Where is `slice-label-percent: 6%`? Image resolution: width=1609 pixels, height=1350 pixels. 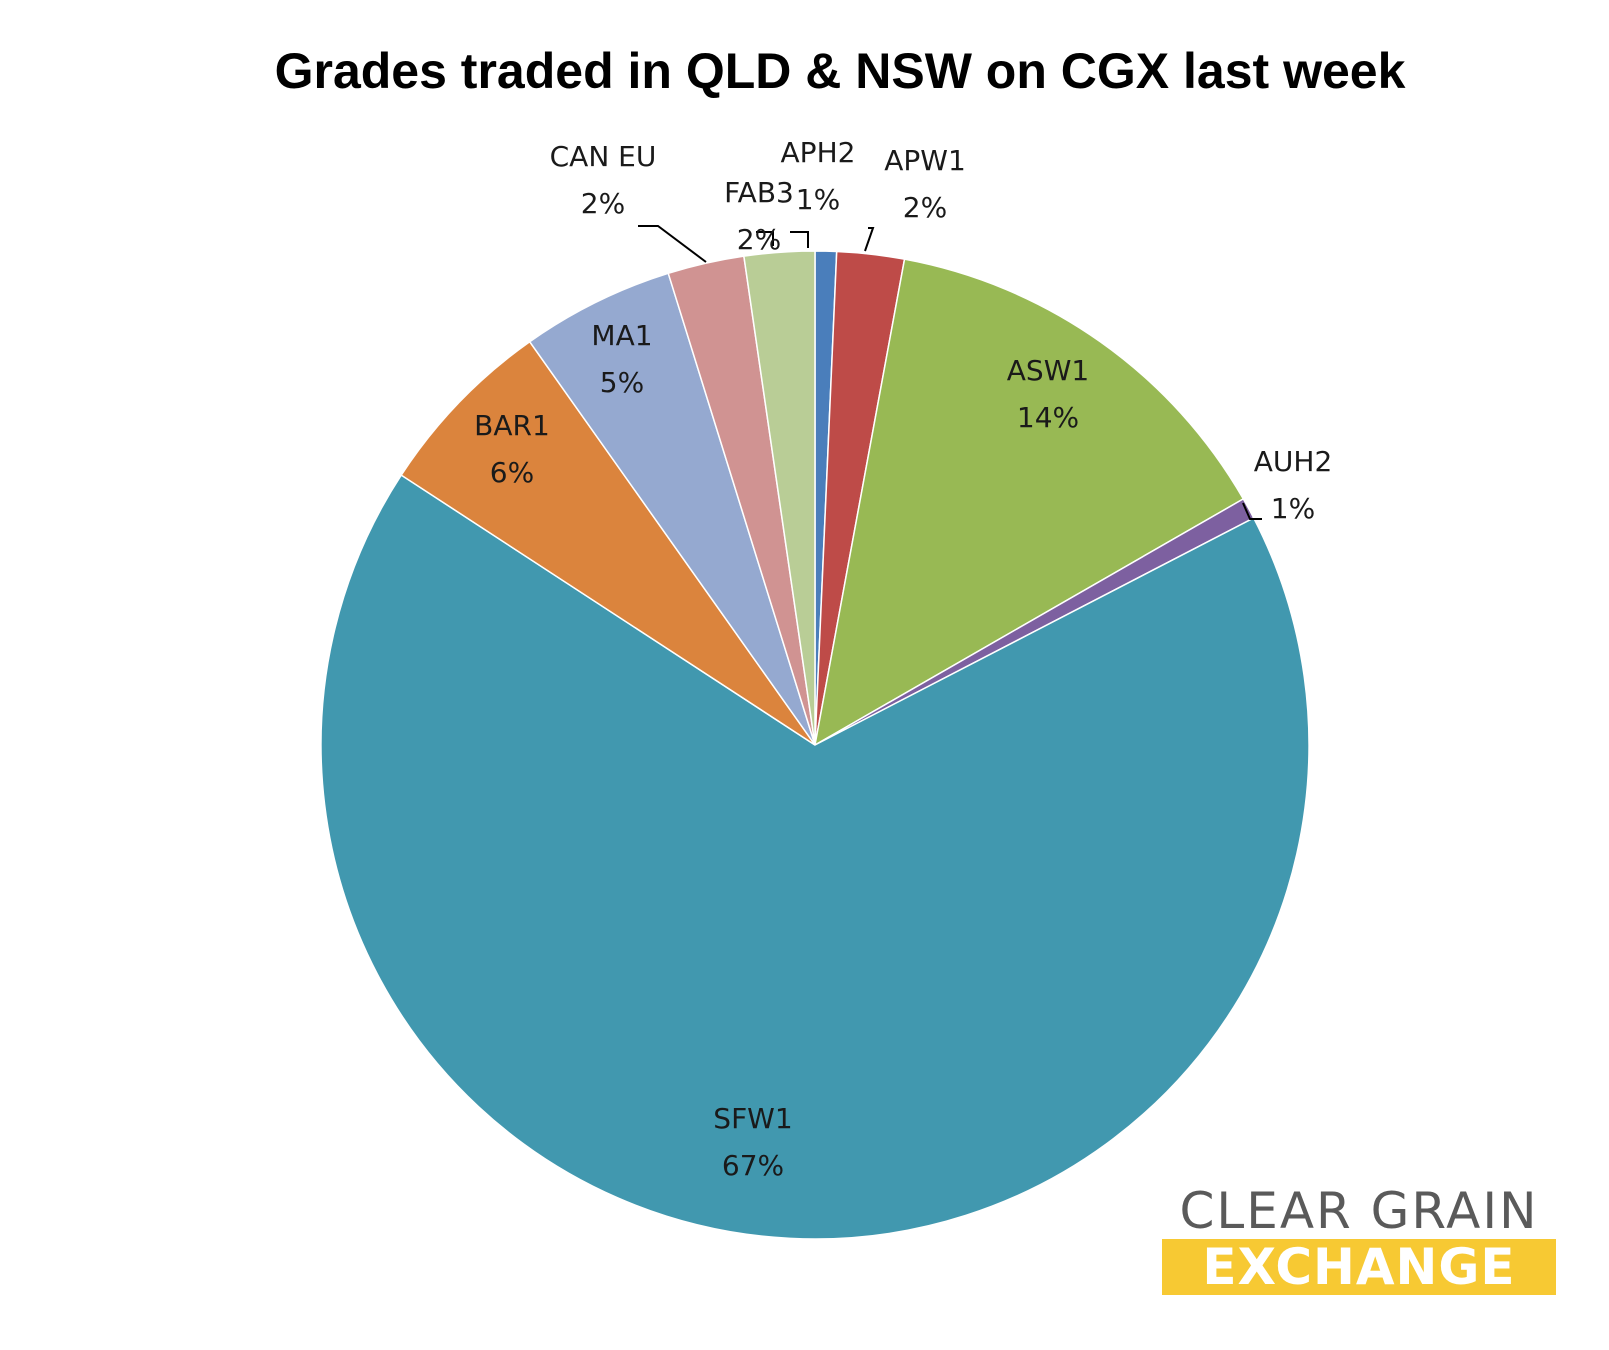
slice-label-percent: 6% is located at coordinates (512, 472).